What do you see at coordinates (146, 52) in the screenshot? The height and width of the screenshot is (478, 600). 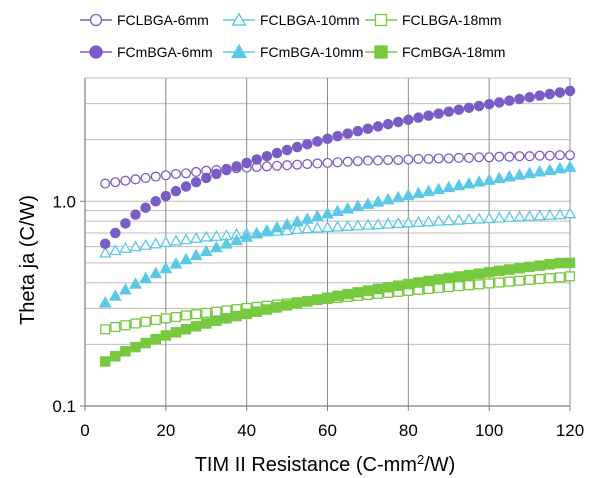 I see `legend-item: FCmBGA-6mm` at bounding box center [146, 52].